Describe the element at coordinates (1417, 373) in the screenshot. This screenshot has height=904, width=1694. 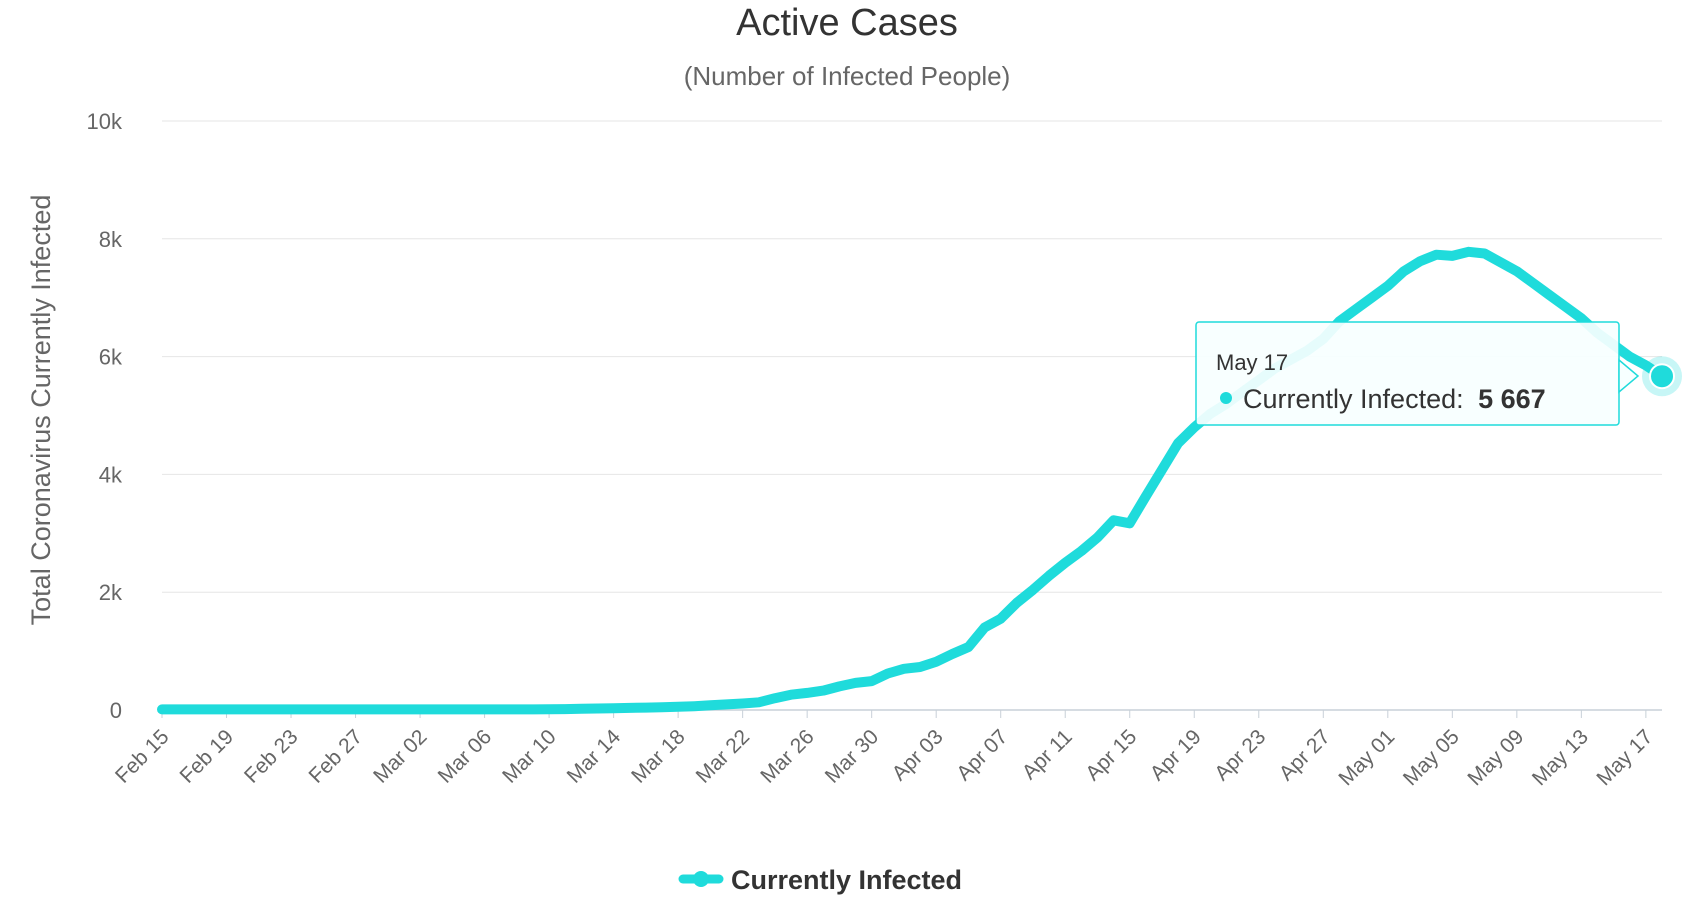
I see `tooltip: May 17 Currently Infected: 5 667` at that location.